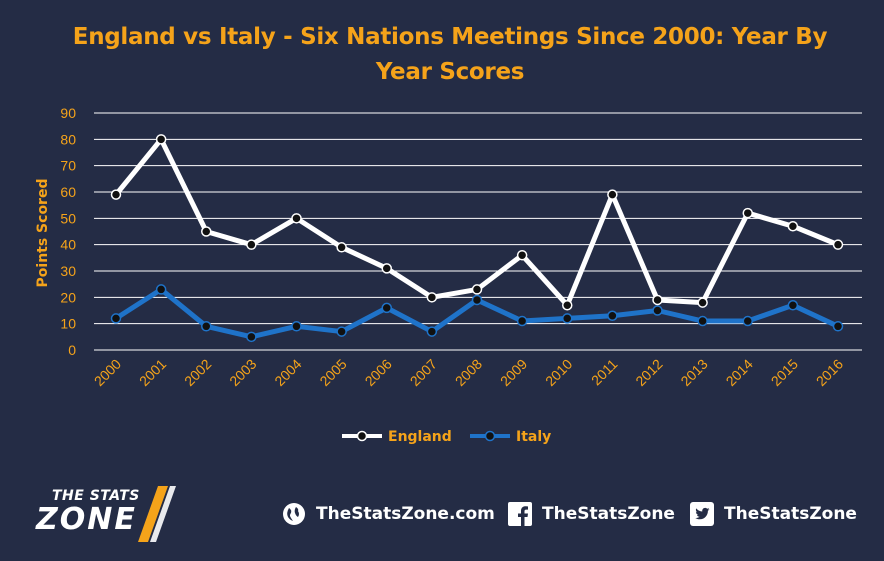  Describe the element at coordinates (513, 372) in the screenshot. I see `x-tick-label: 2009` at that location.